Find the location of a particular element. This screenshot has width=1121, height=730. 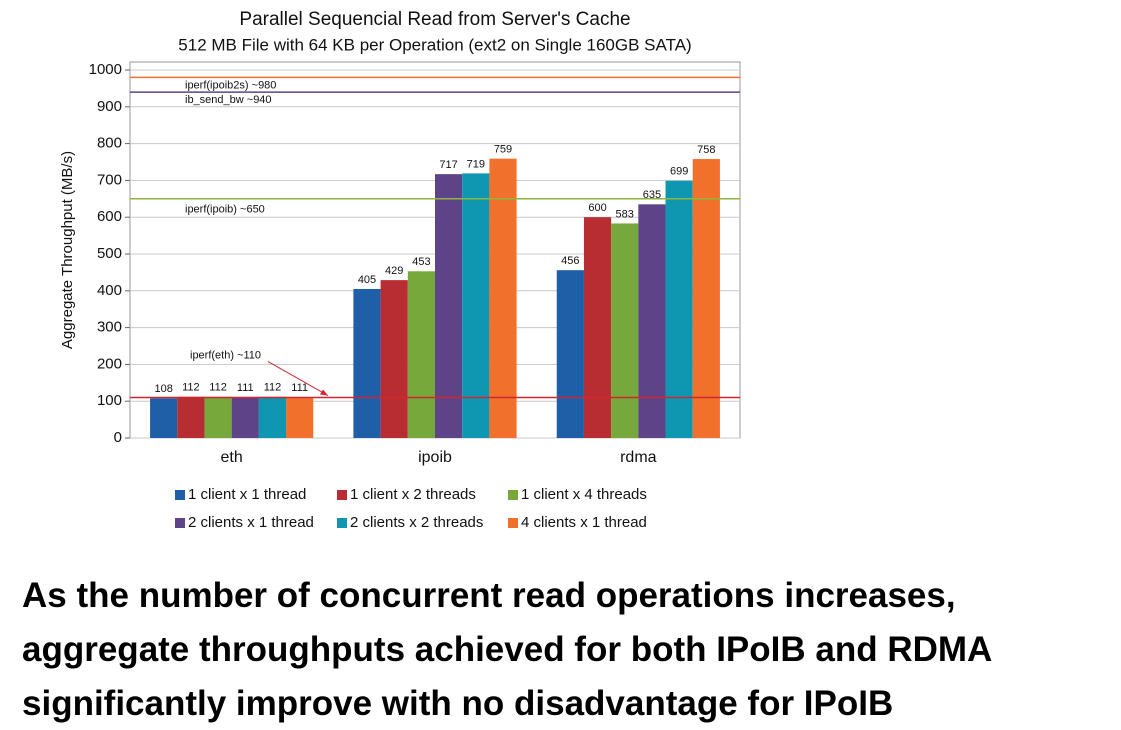

value-label: 405 is located at coordinates (367, 280).